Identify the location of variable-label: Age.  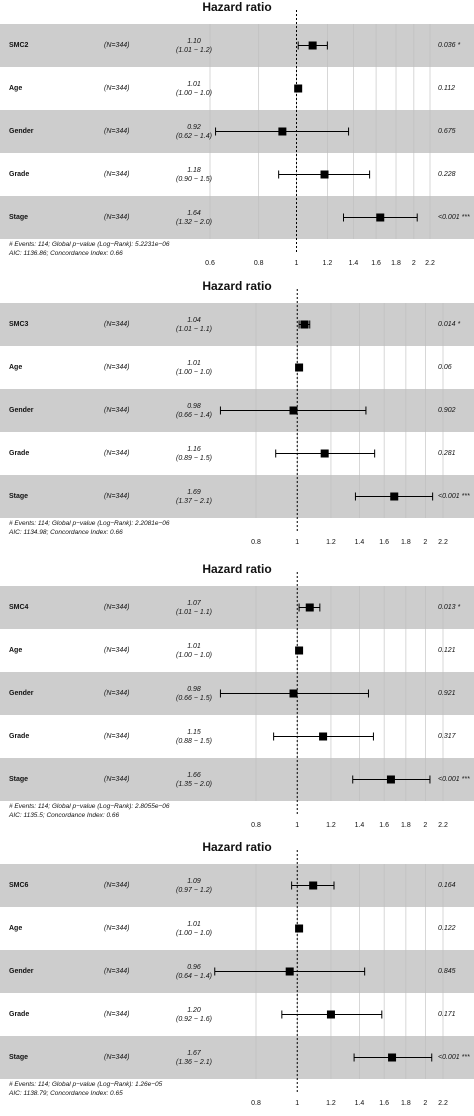
(16, 367).